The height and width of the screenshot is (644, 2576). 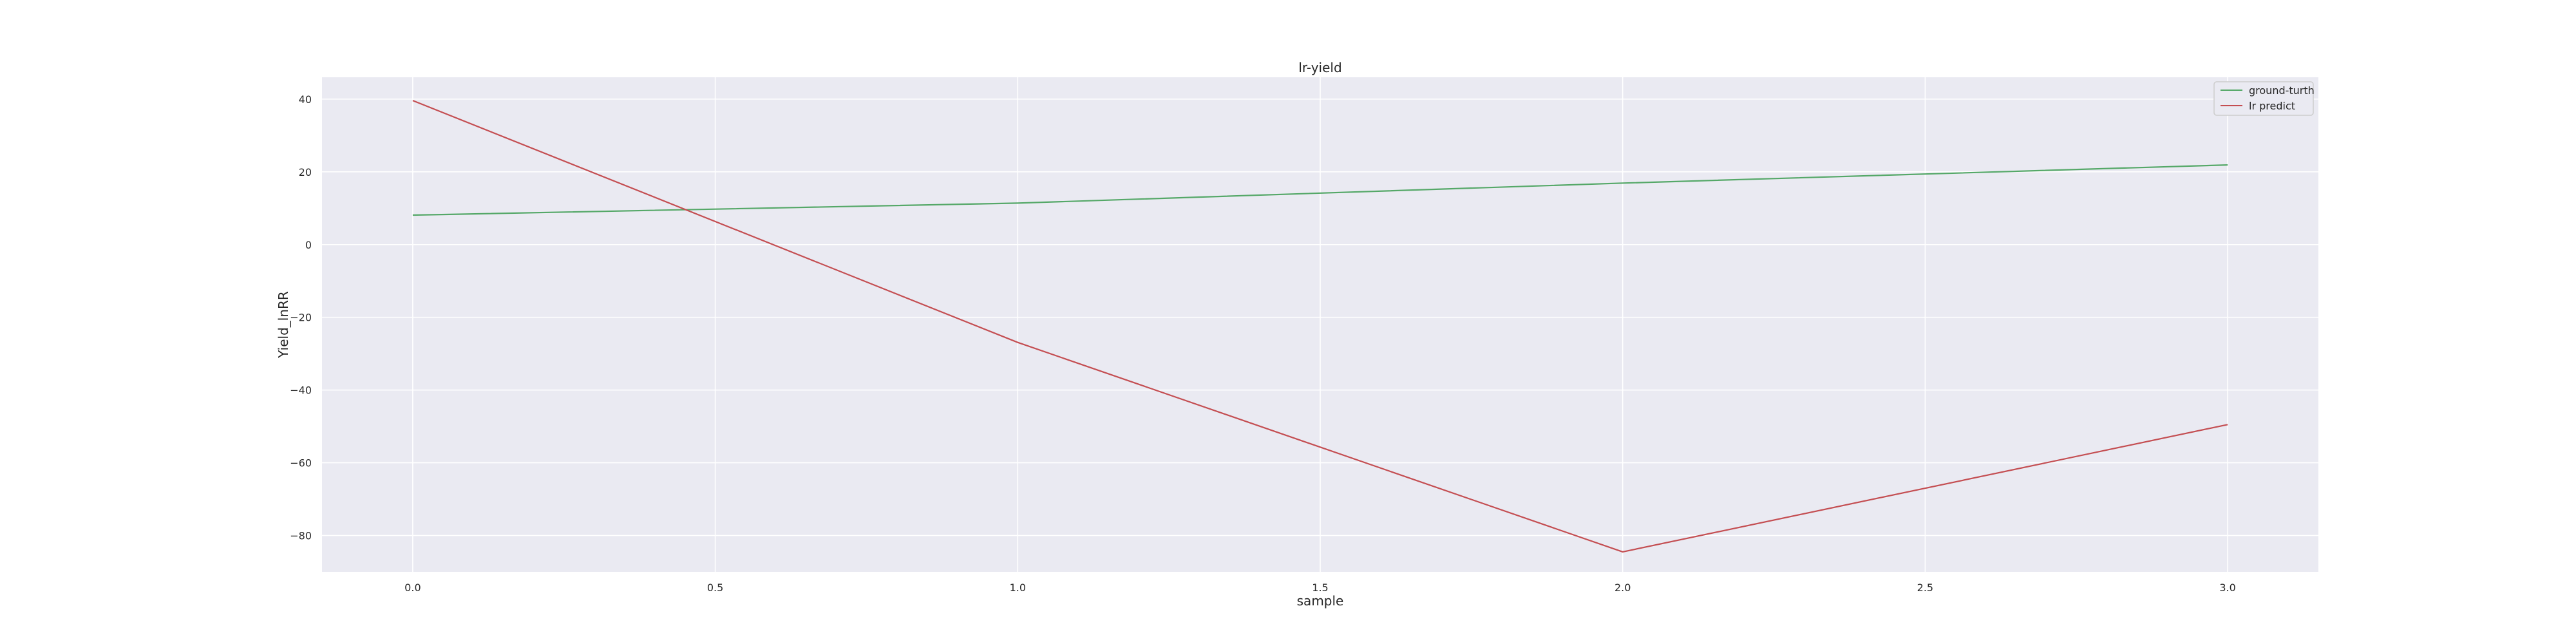 What do you see at coordinates (1018, 588) in the screenshot?
I see `x-tick-label: 1.0` at bounding box center [1018, 588].